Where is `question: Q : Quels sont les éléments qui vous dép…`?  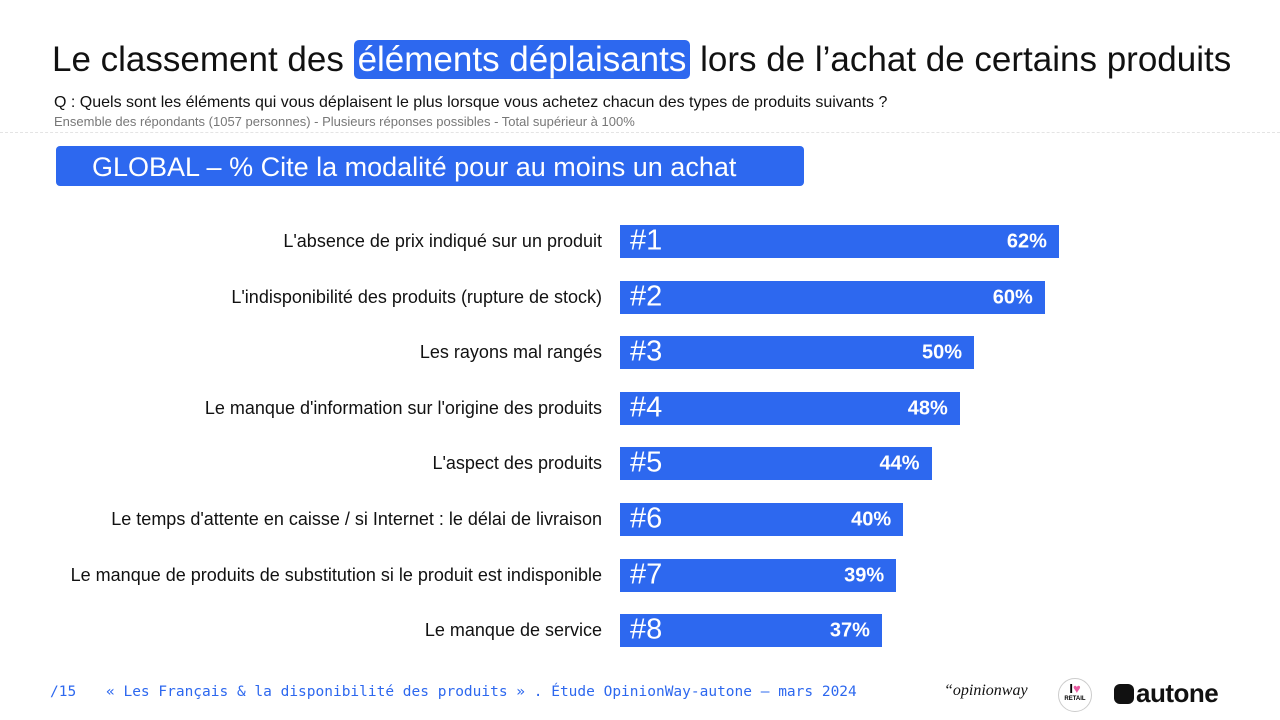 question: Q : Quels sont les éléments qui vous dép… is located at coordinates (471, 102).